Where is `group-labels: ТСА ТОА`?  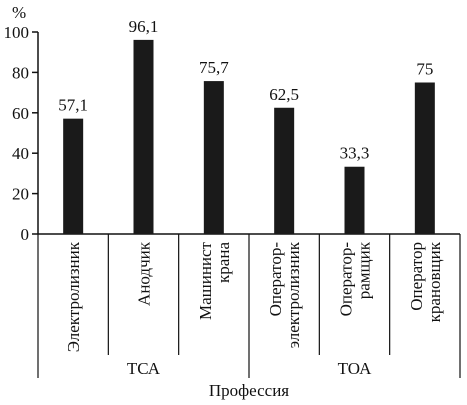
group-labels: ТСА ТОА is located at coordinates (249, 366).